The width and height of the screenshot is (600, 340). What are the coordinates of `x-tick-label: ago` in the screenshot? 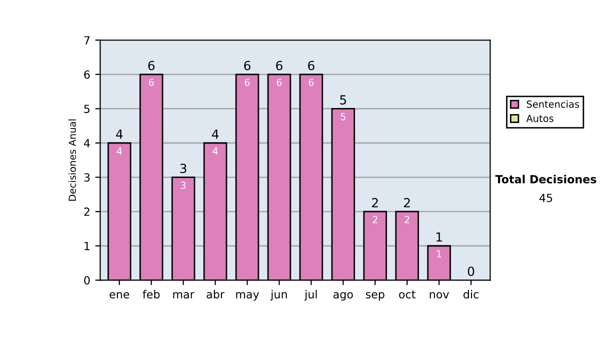 It's located at (343, 296).